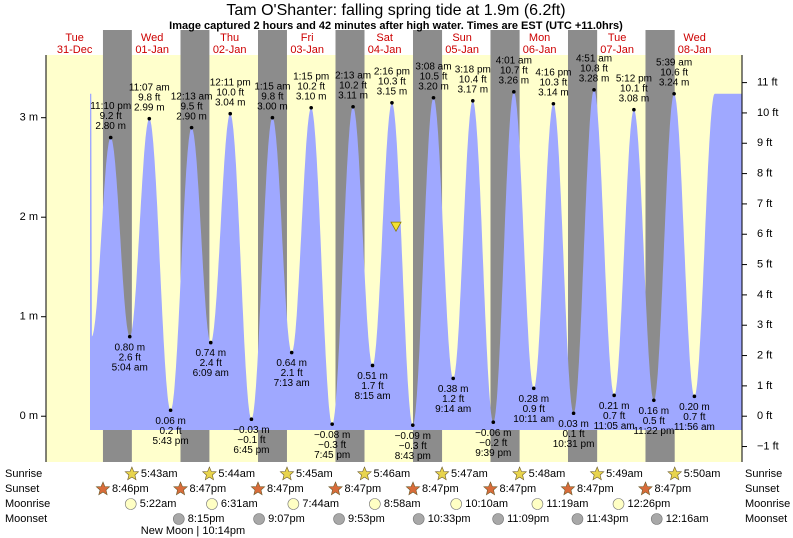  Describe the element at coordinates (674, 72) in the screenshot. I see `tide-label: 10.6 ft` at that location.